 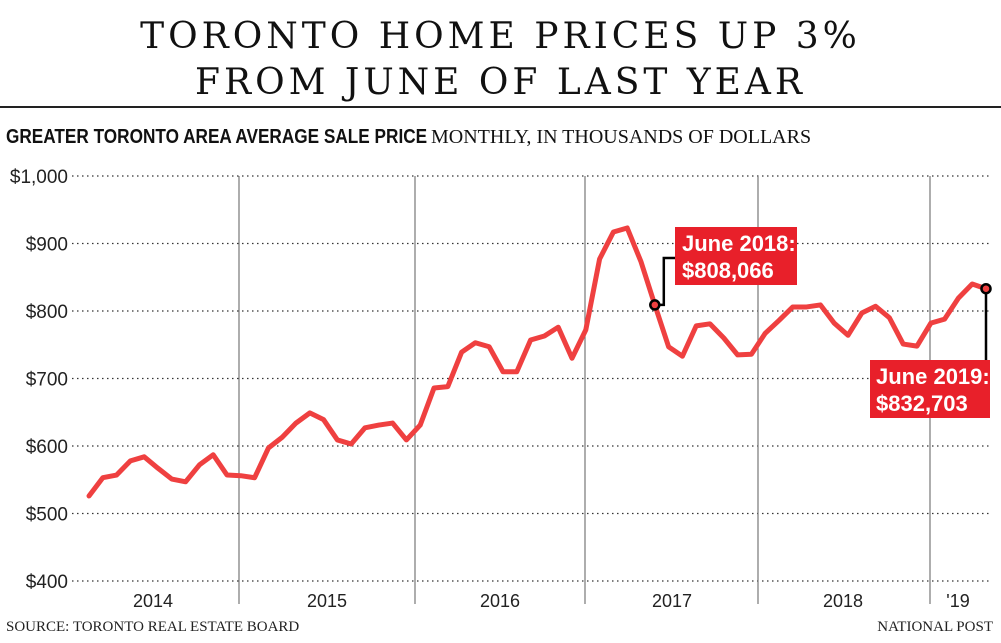 What do you see at coordinates (672, 601) in the screenshot?
I see `x-year-label: 2017` at bounding box center [672, 601].